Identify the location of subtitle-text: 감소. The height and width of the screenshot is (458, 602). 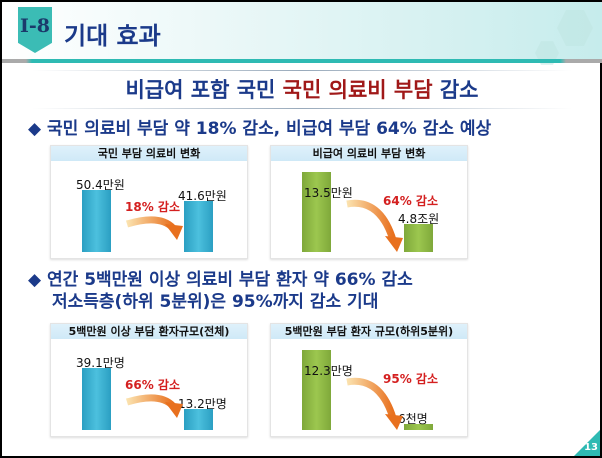
(459, 90).